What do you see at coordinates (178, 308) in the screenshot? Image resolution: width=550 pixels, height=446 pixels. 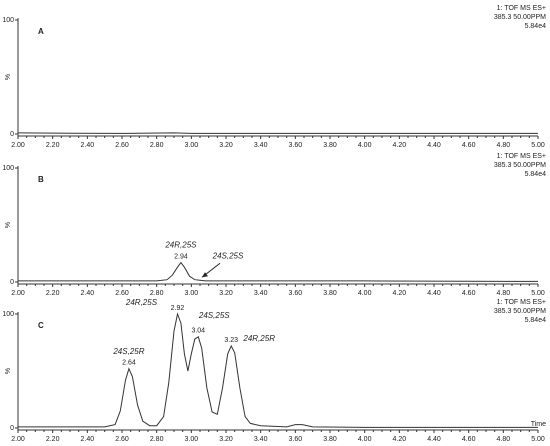 I see `peak-rt: 2.92` at bounding box center [178, 308].